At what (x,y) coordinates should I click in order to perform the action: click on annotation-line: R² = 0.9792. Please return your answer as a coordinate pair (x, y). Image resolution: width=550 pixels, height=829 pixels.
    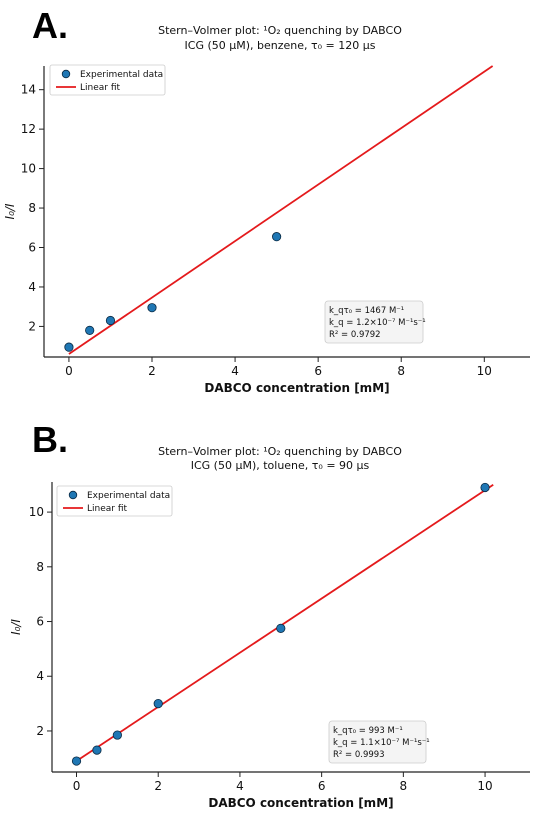
    Looking at the image, I should click on (355, 335).